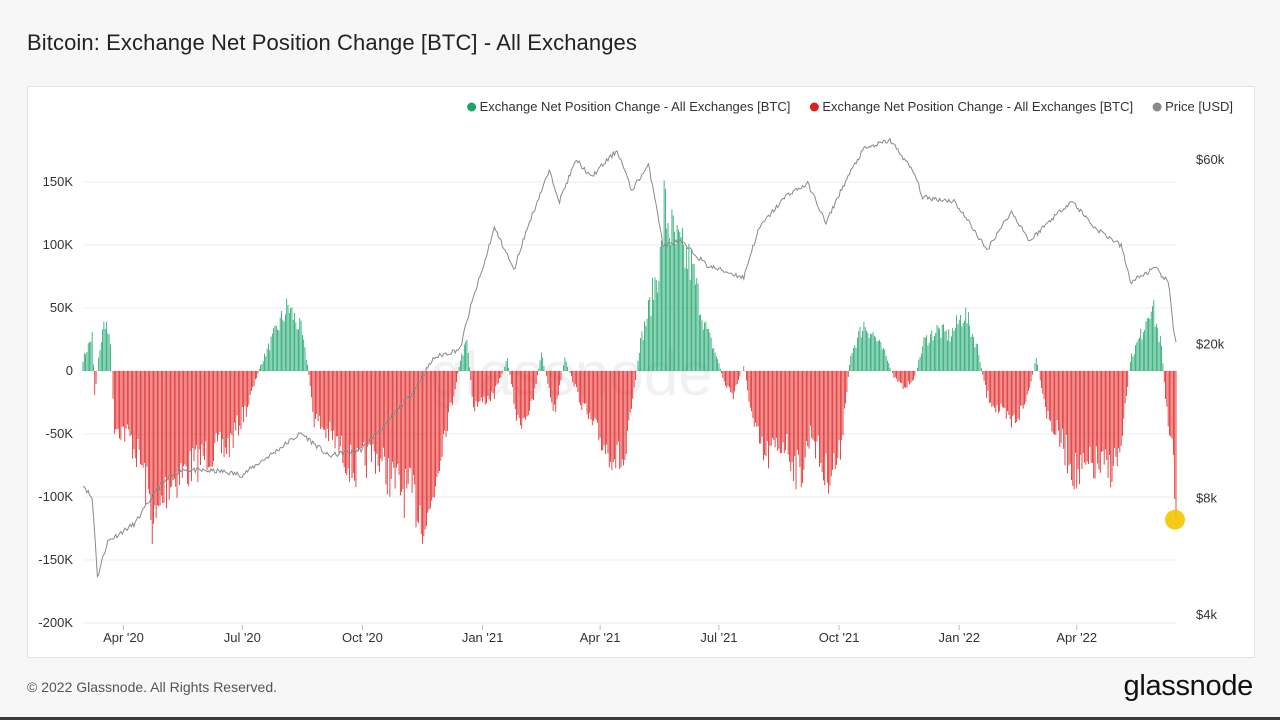 The width and height of the screenshot is (1280, 720). Describe the element at coordinates (152, 687) in the screenshot. I see `copyright-text: © 2022 Glassnode. All Rights Reserved.` at that location.